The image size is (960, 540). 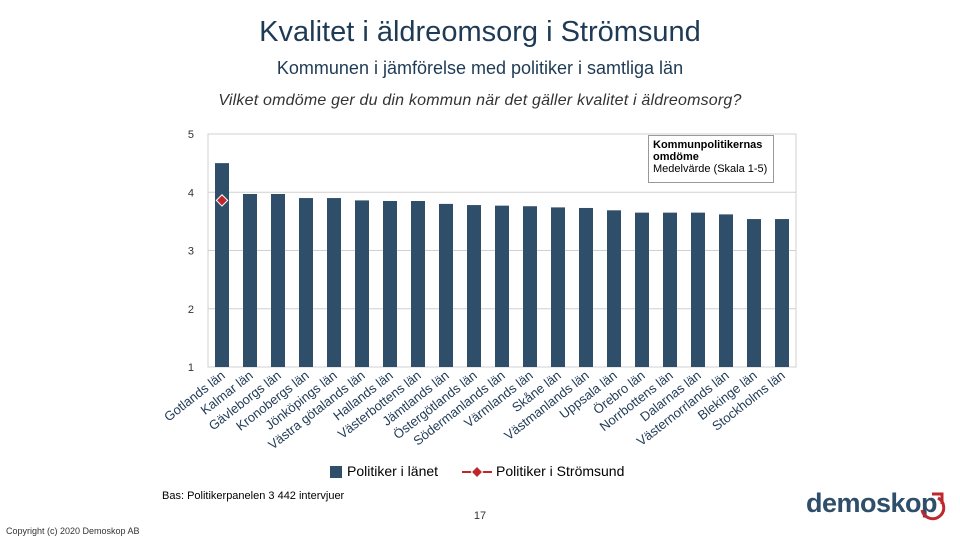 I want to click on stromsund-marker, so click(x=222, y=200).